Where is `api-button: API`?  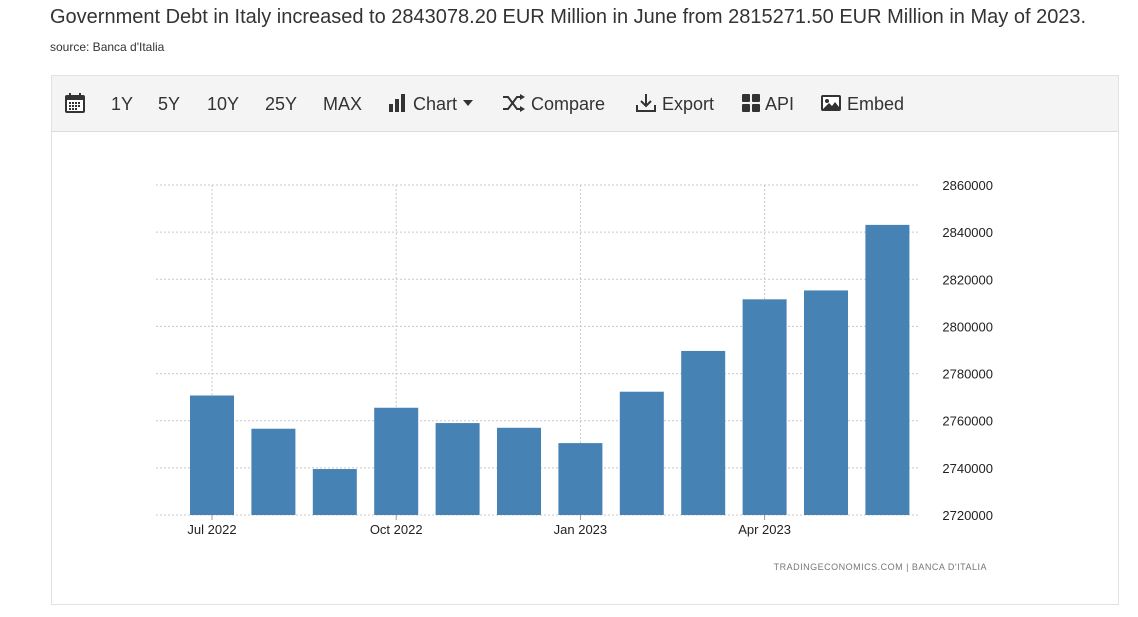 api-button: API is located at coordinates (767, 104).